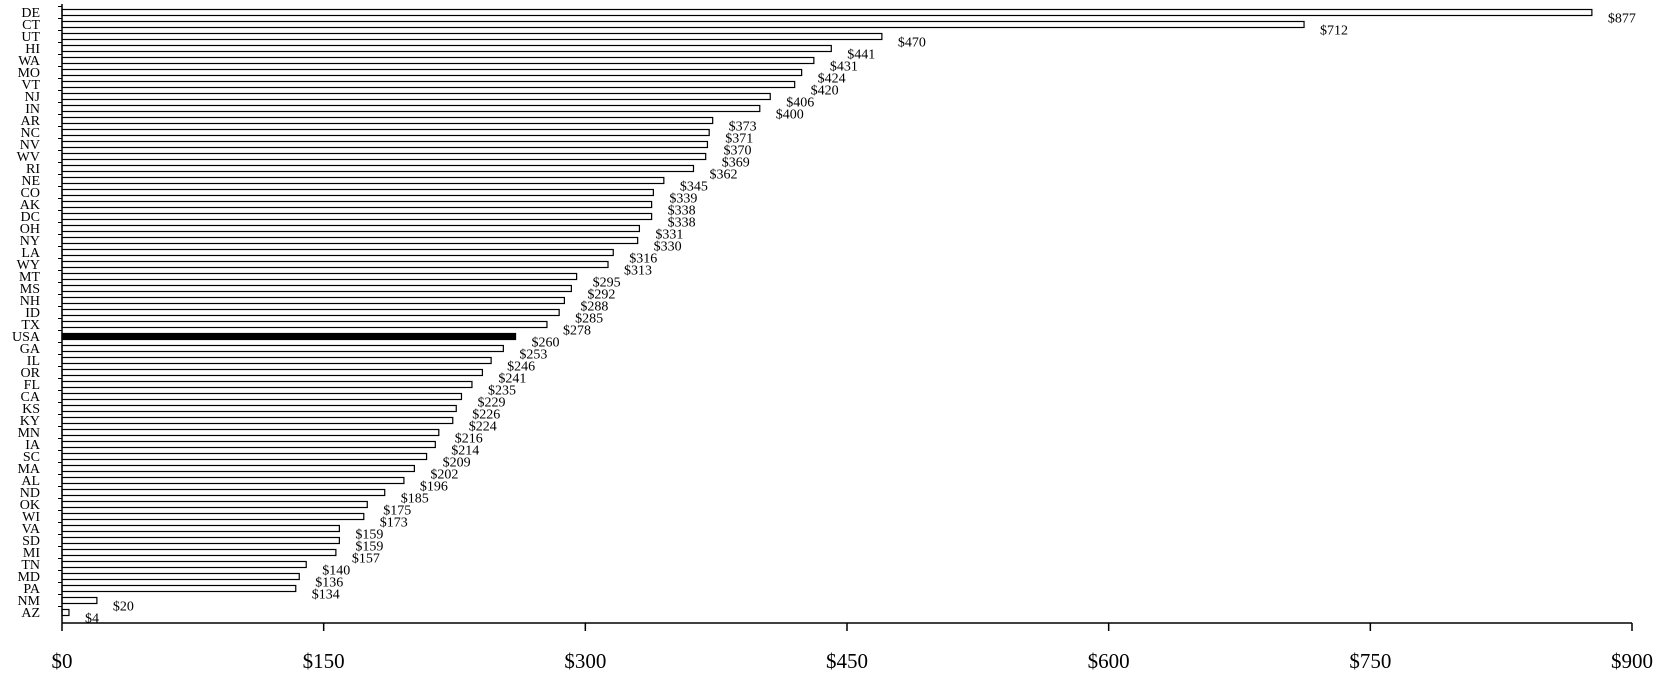 This screenshot has height=673, width=1665. What do you see at coordinates (827, 12) in the screenshot?
I see `bar-de` at bounding box center [827, 12].